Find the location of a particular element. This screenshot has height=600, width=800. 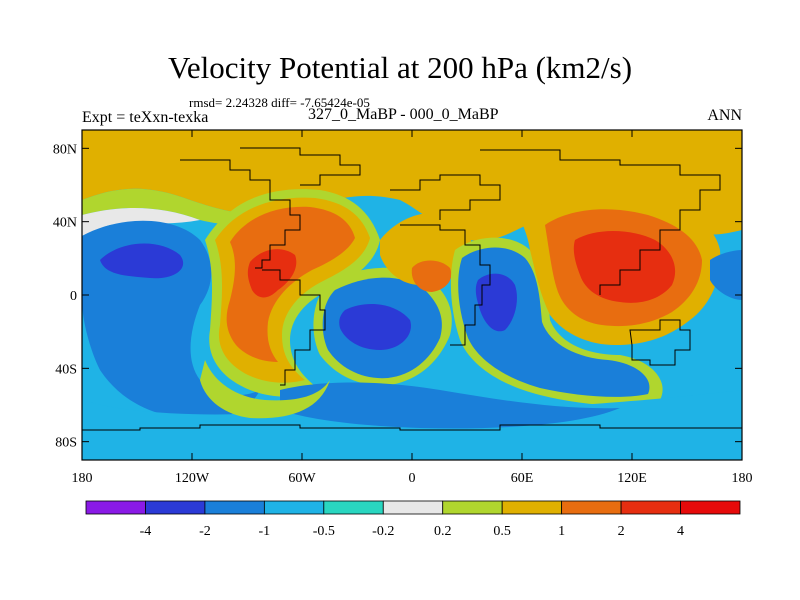

colorbar: -4 -2 -1 -0.5 -0.2 0.2 0.5 1 2 4 is located at coordinates (413, 519).